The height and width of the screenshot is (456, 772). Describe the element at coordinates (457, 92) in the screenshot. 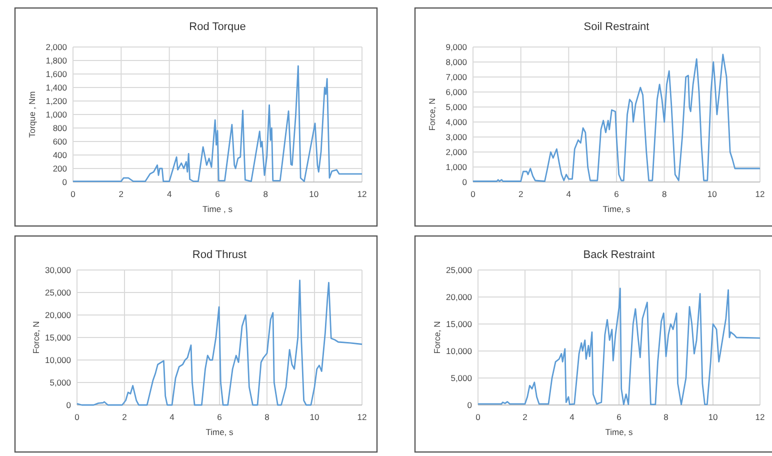

I see `y-tick-label: 6,000` at that location.